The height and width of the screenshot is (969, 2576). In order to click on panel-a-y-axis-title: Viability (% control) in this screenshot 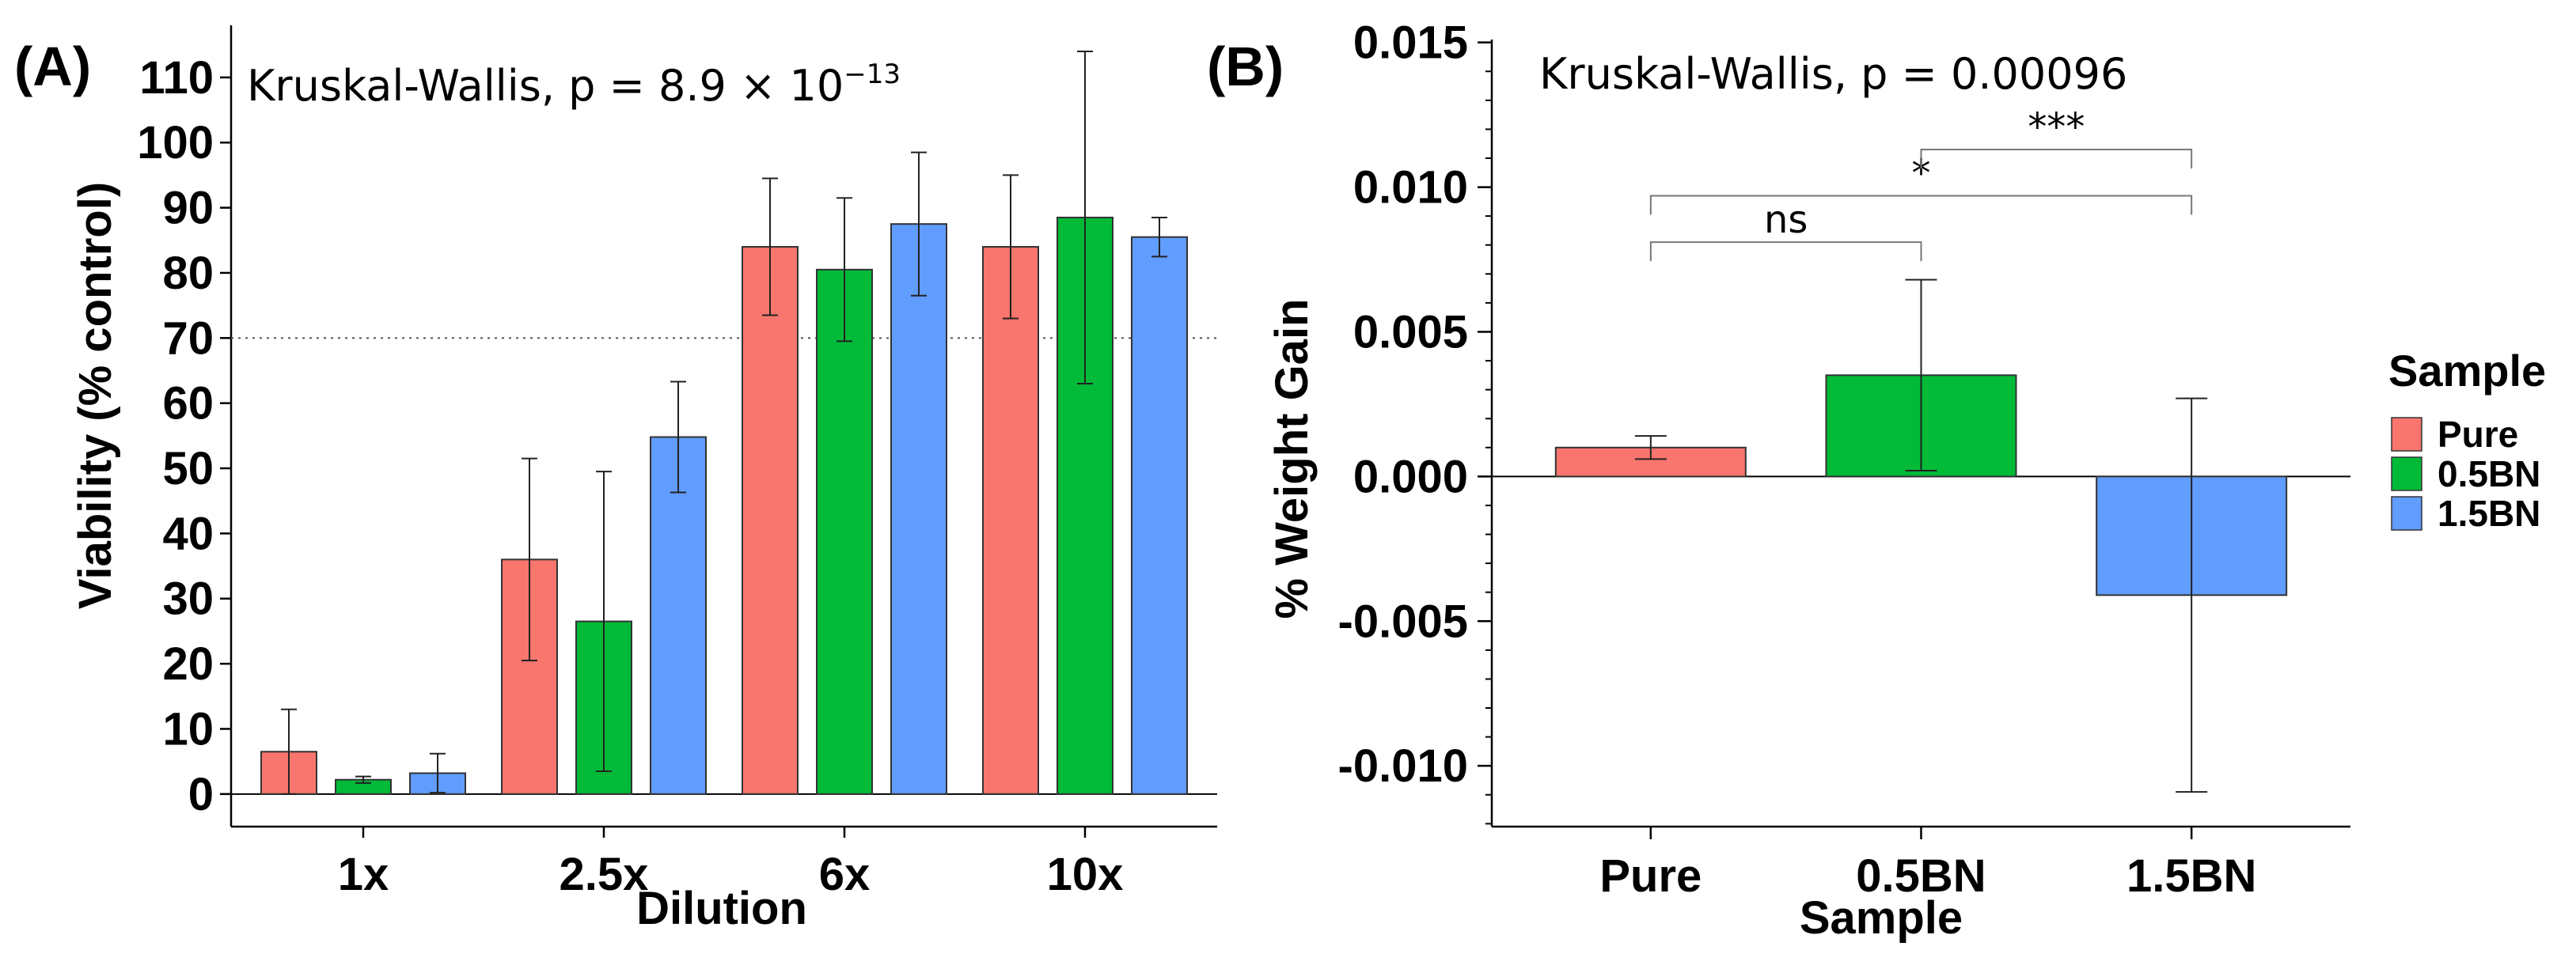, I will do `click(95, 396)`.